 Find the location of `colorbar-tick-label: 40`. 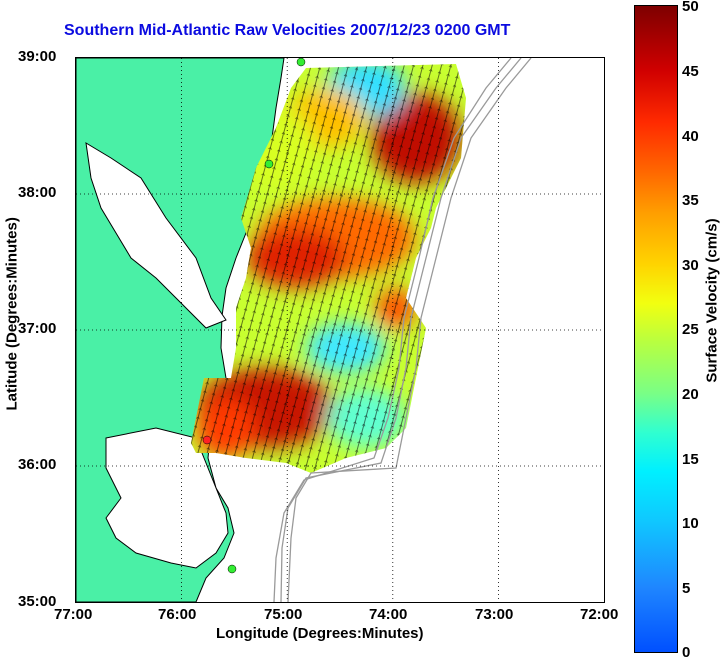

colorbar-tick-label: 40 is located at coordinates (690, 136).